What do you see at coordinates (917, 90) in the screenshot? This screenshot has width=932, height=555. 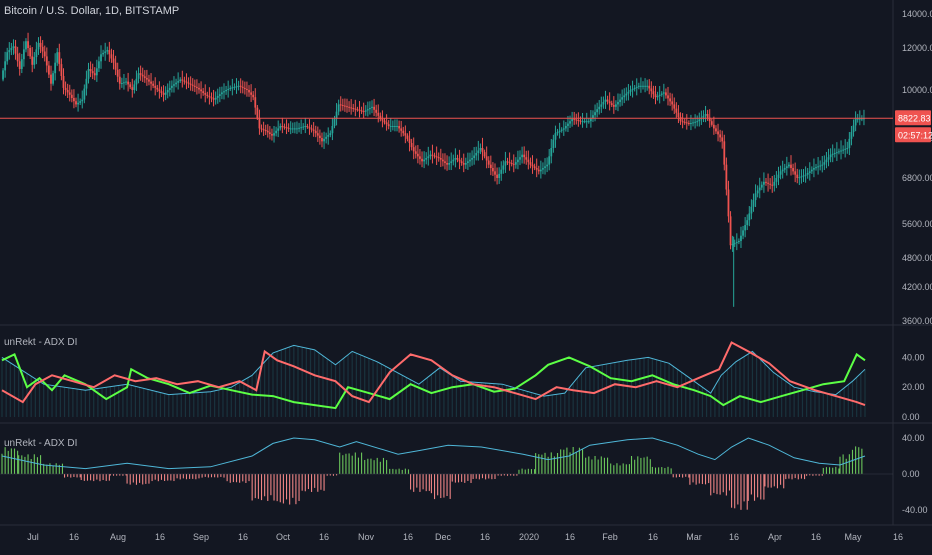 I see `price-axis-tick: 10000.00` at bounding box center [917, 90].